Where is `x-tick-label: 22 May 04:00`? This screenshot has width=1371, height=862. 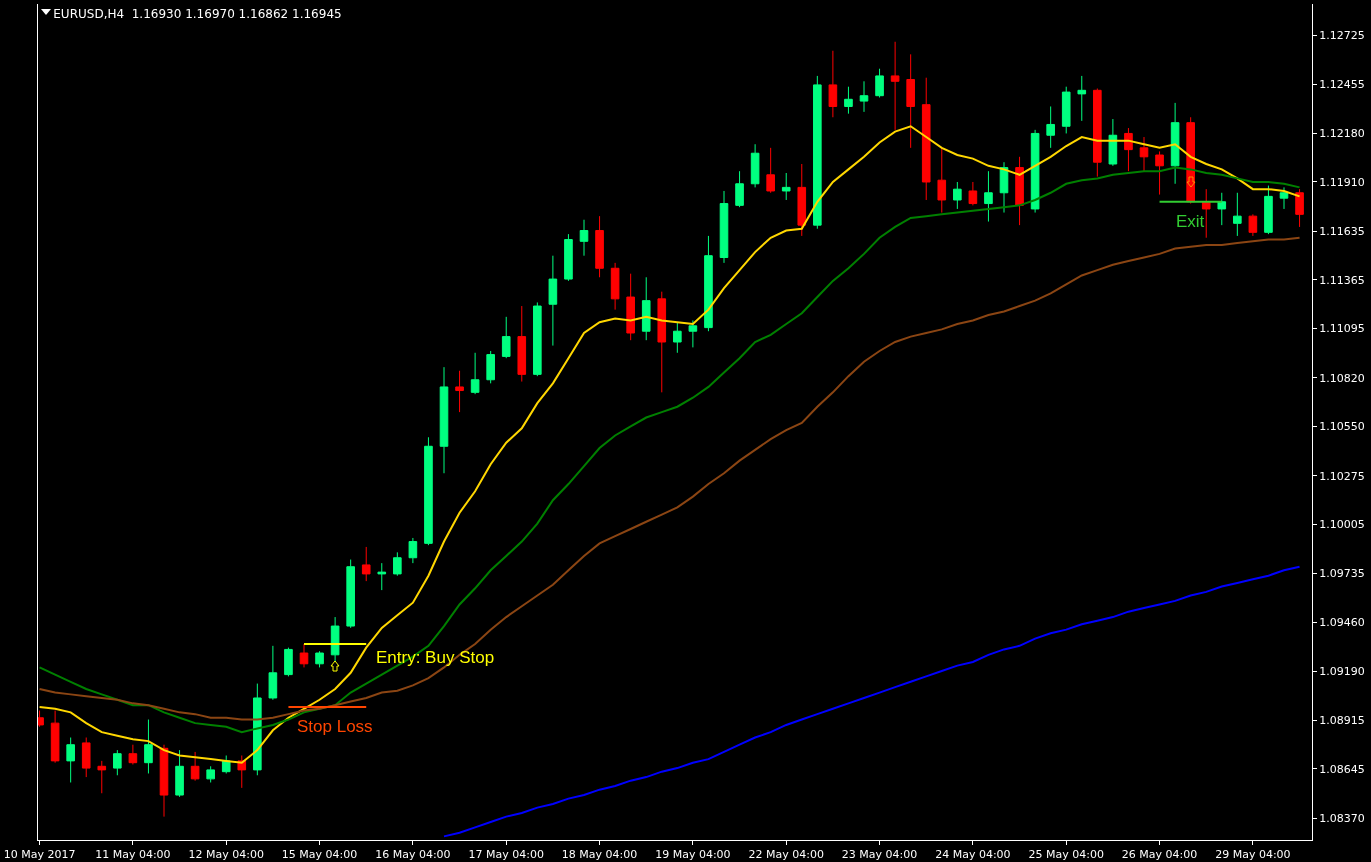
x-tick-label: 22 May 04:00 is located at coordinates (786, 855).